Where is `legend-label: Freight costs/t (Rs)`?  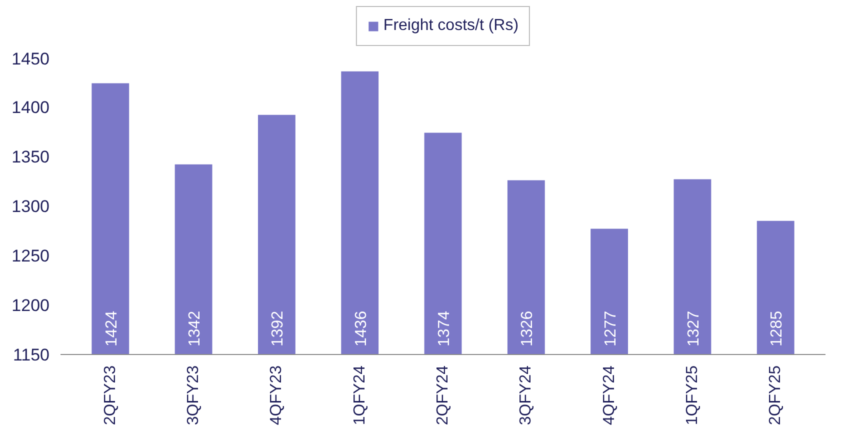 legend-label: Freight costs/t (Rs) is located at coordinates (451, 26).